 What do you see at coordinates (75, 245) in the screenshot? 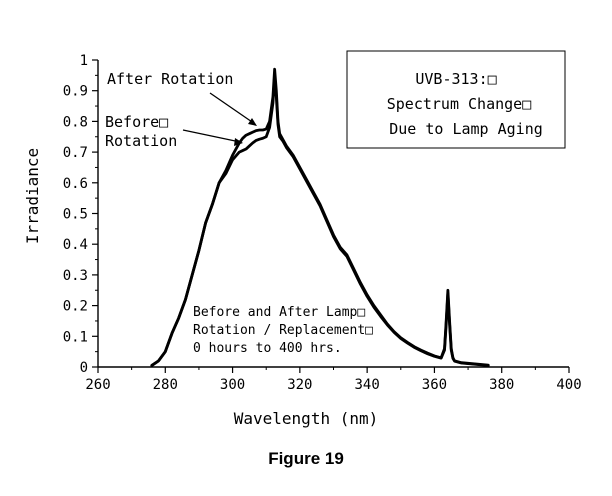
I see `y-tick-label-4: 0.4` at bounding box center [75, 245].